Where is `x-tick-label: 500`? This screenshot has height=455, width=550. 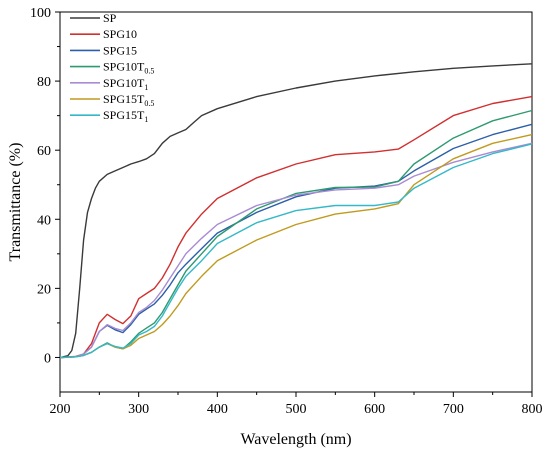
x-tick-label: 500 is located at coordinates (296, 409).